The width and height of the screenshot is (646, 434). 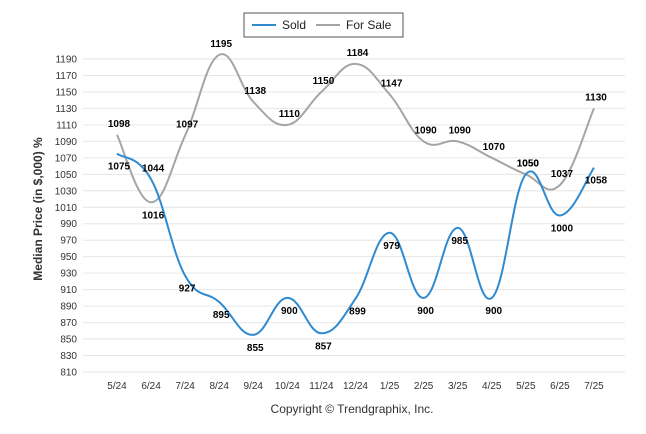 What do you see at coordinates (219, 386) in the screenshot?
I see `x-tick-label: 8/24` at bounding box center [219, 386].